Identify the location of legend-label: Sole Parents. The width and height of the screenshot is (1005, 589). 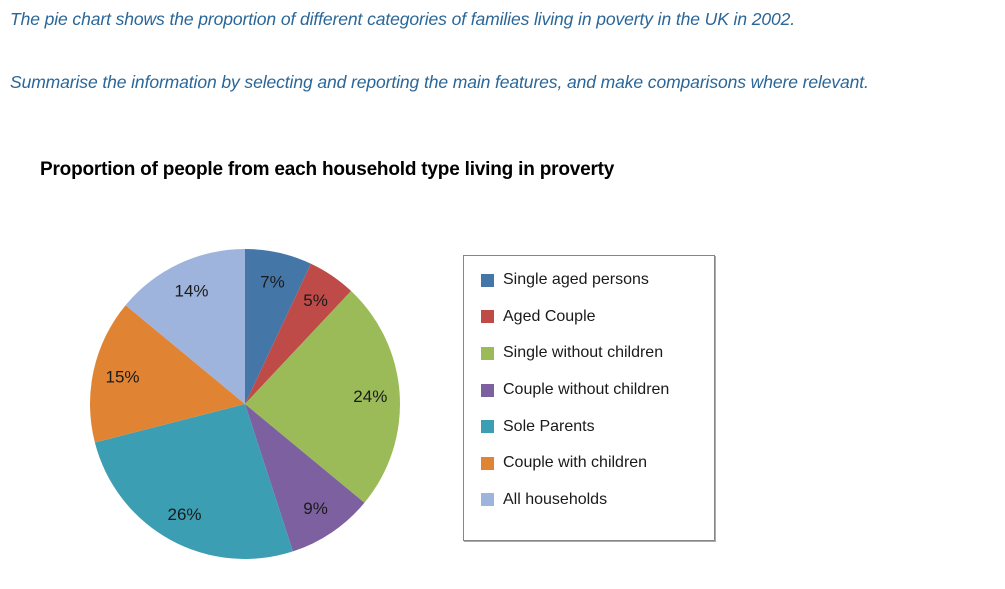
(549, 426).